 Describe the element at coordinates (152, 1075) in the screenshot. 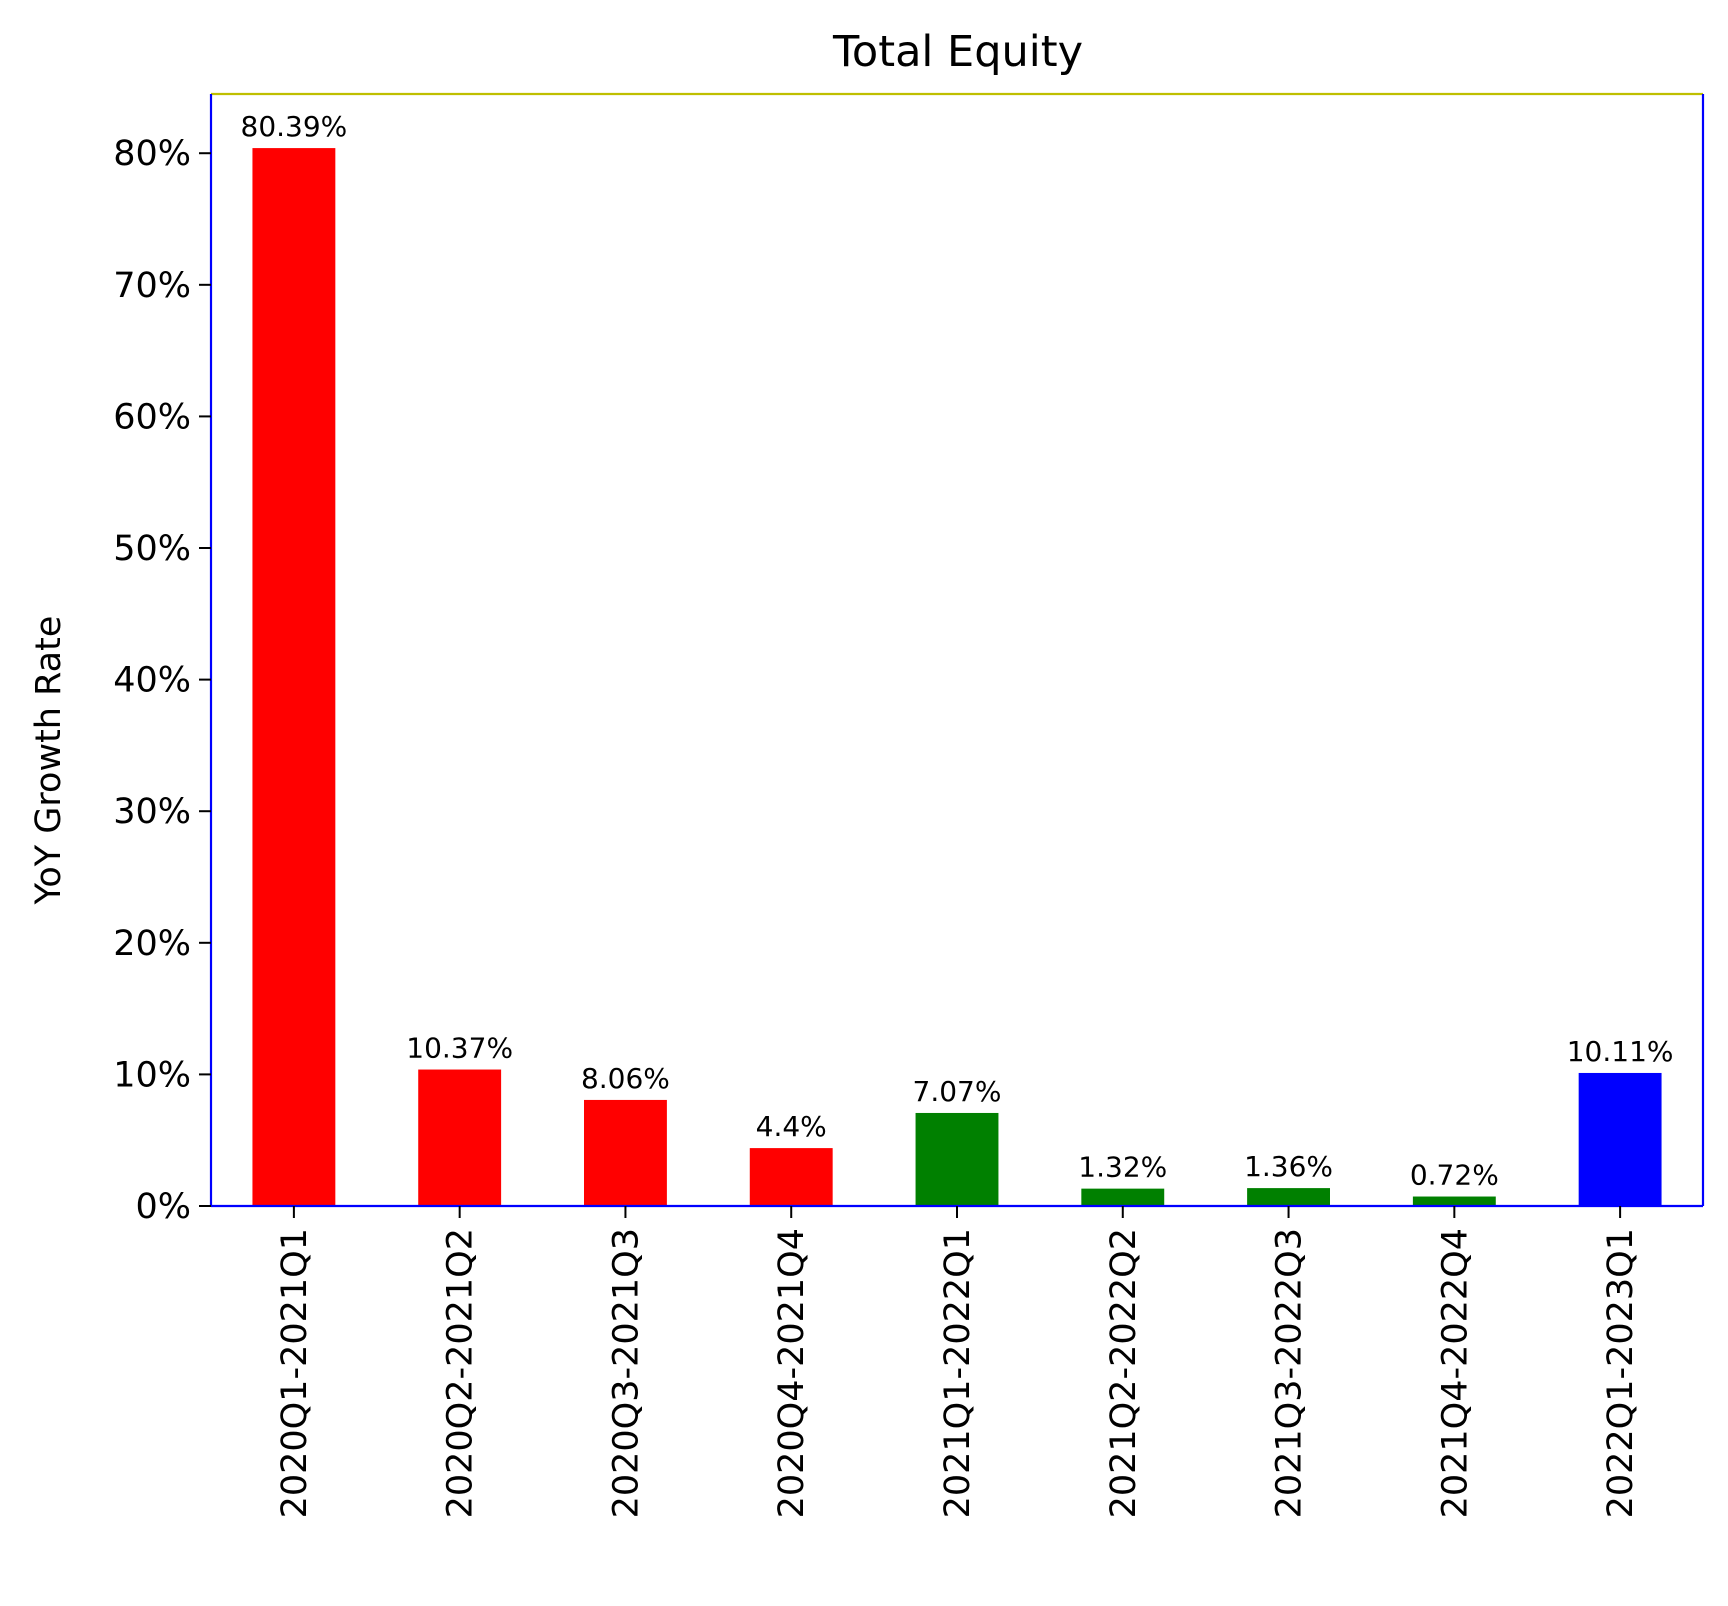

I see `y-tick-label: 10%` at that location.